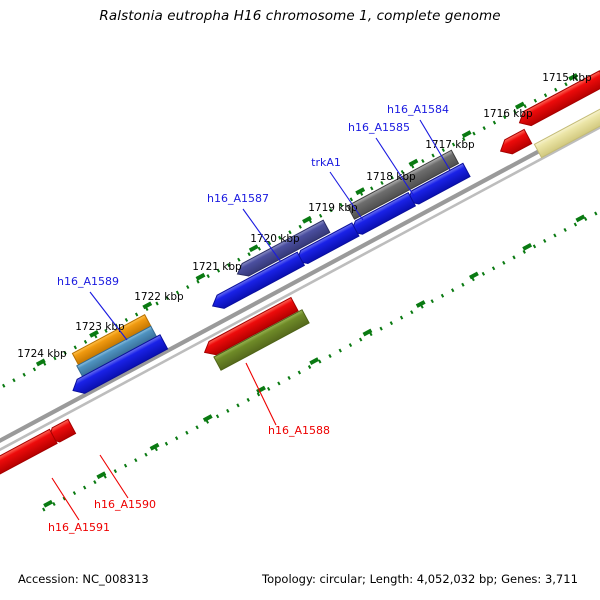 The height and width of the screenshot is (600, 600). I want to click on leader-line-h16A1589, so click(108, 316).